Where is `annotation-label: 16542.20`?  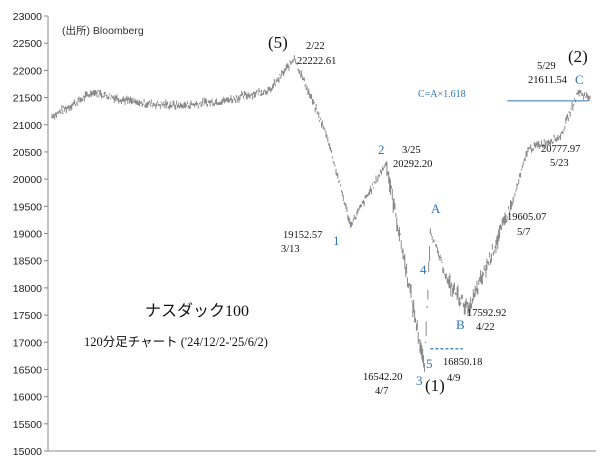 annotation-label: 16542.20 is located at coordinates (382, 377).